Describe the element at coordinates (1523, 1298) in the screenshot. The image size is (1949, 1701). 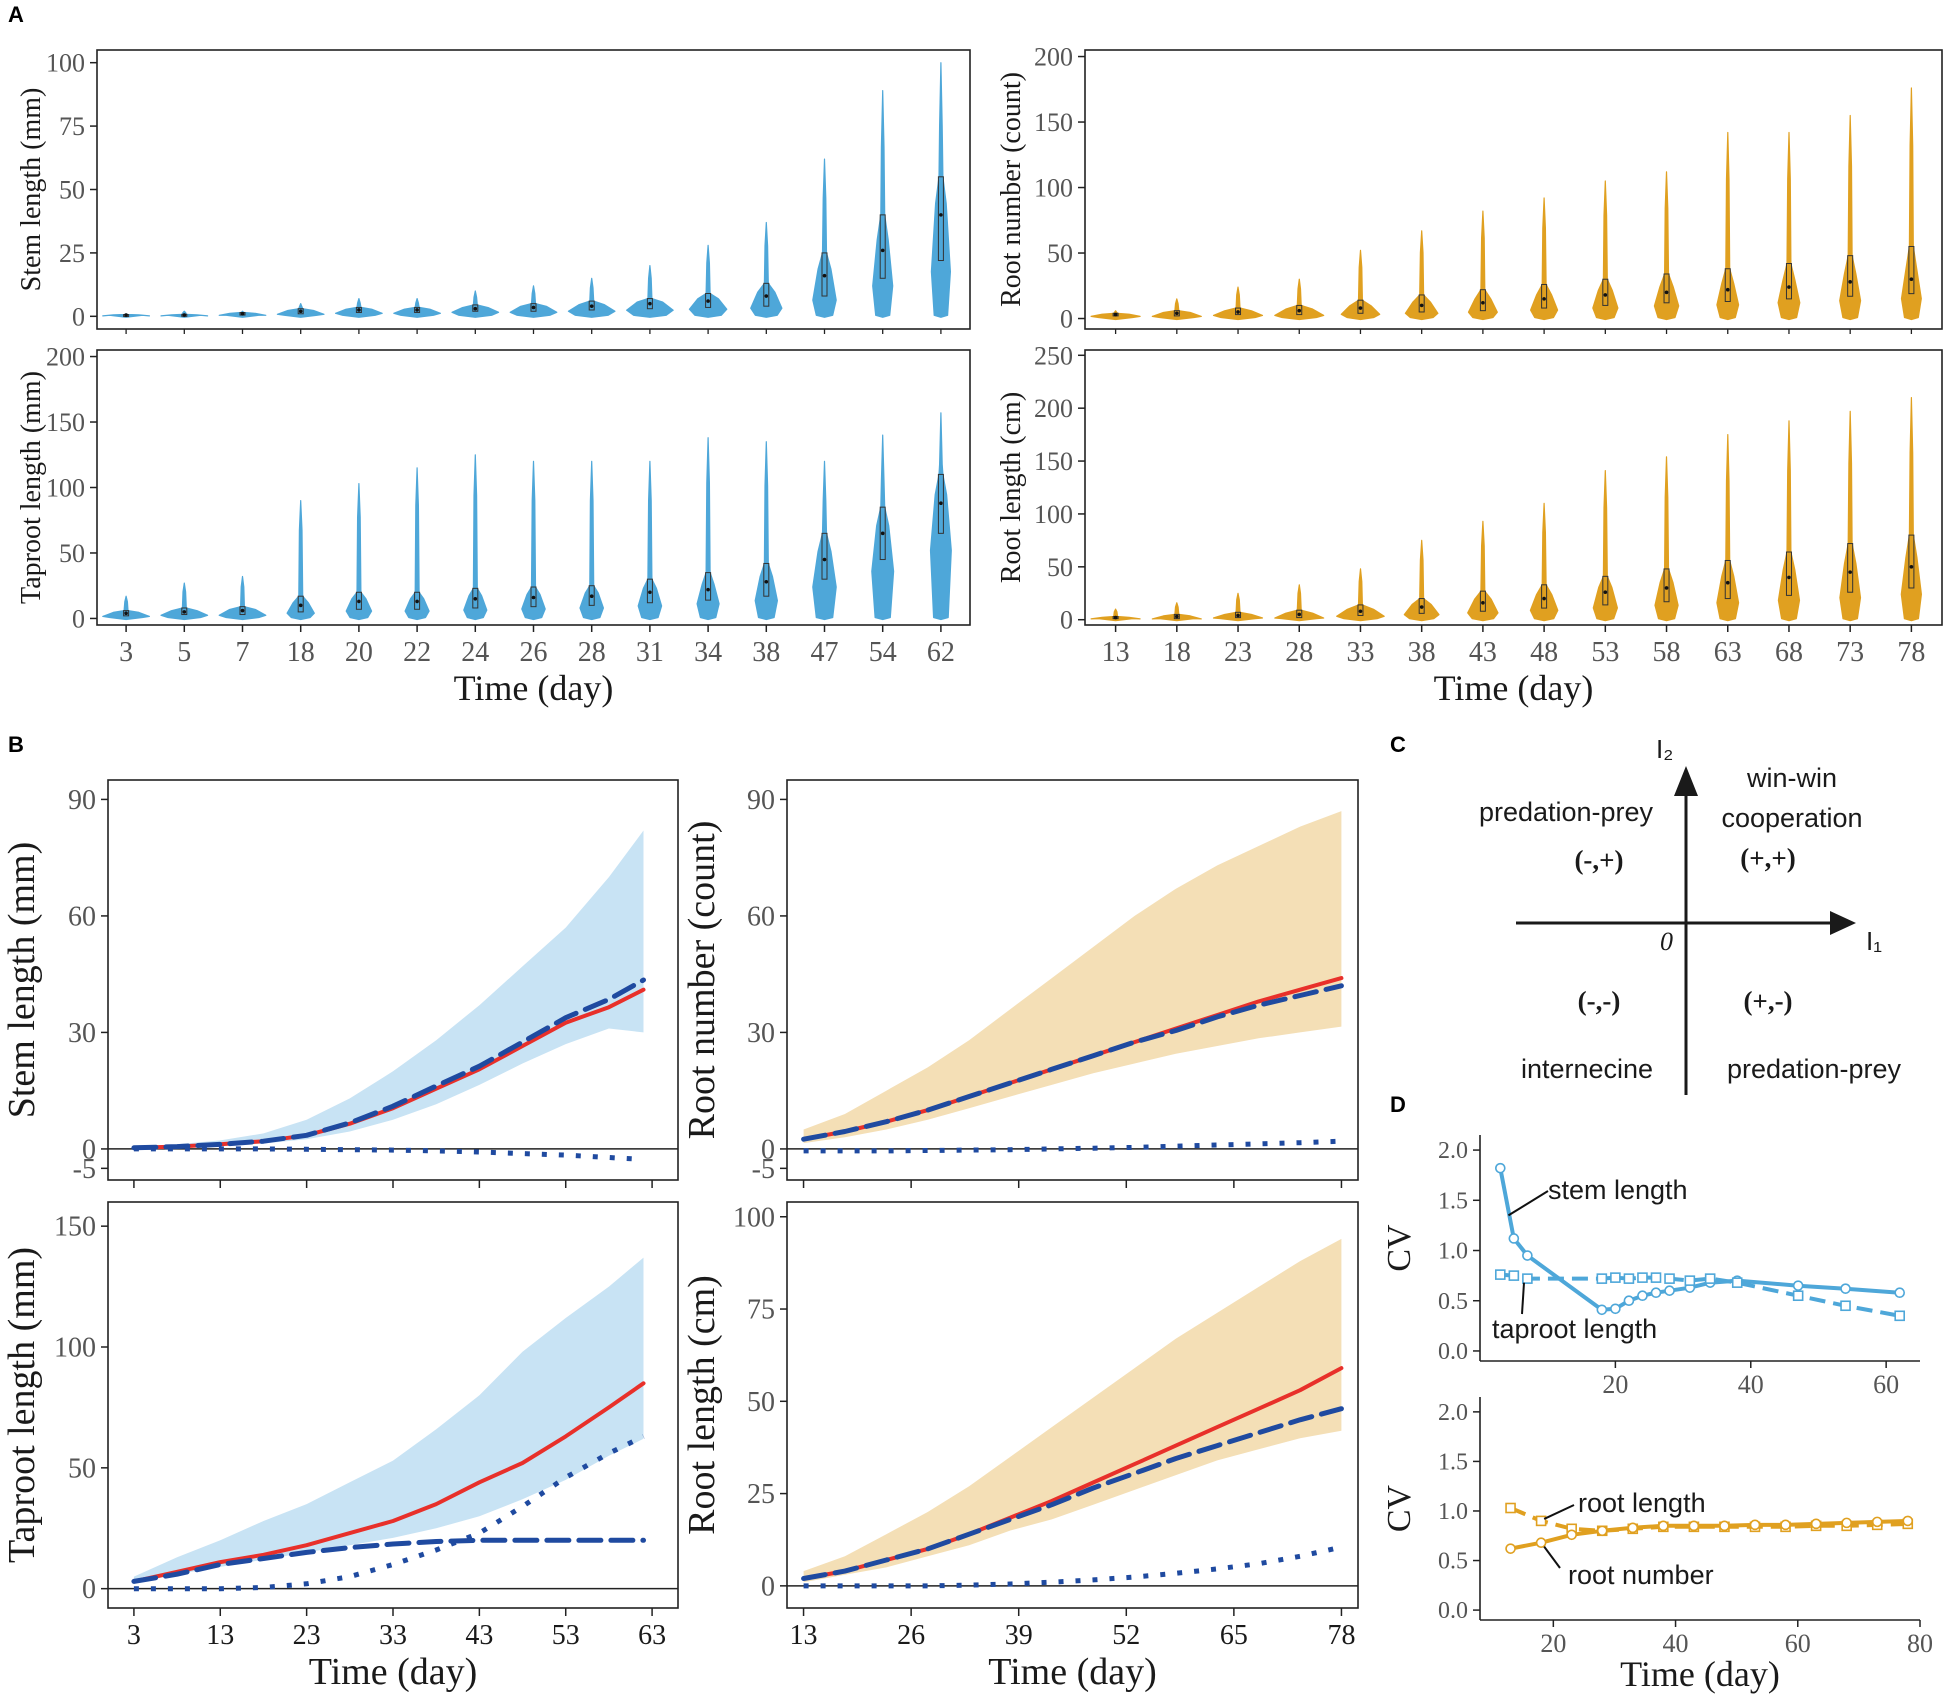
I see `leader-line` at that location.